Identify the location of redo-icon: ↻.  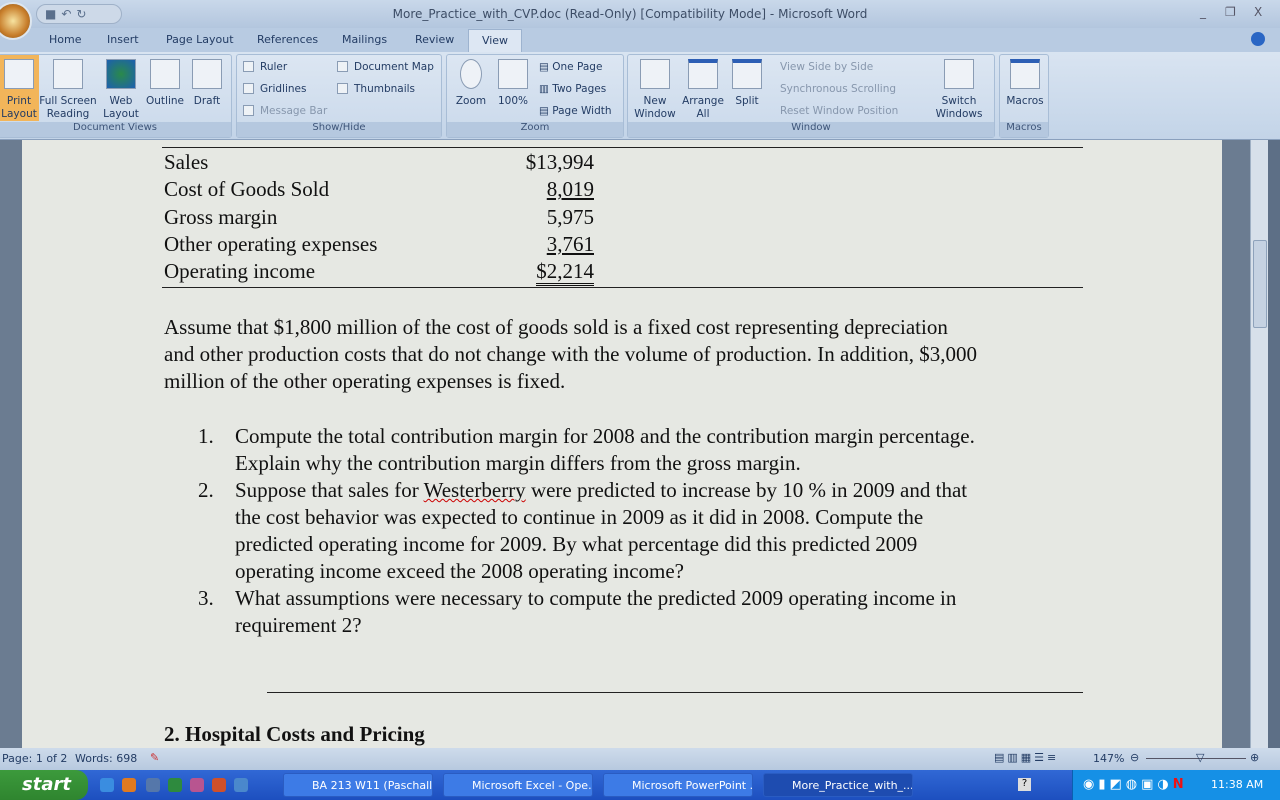
(84, 14).